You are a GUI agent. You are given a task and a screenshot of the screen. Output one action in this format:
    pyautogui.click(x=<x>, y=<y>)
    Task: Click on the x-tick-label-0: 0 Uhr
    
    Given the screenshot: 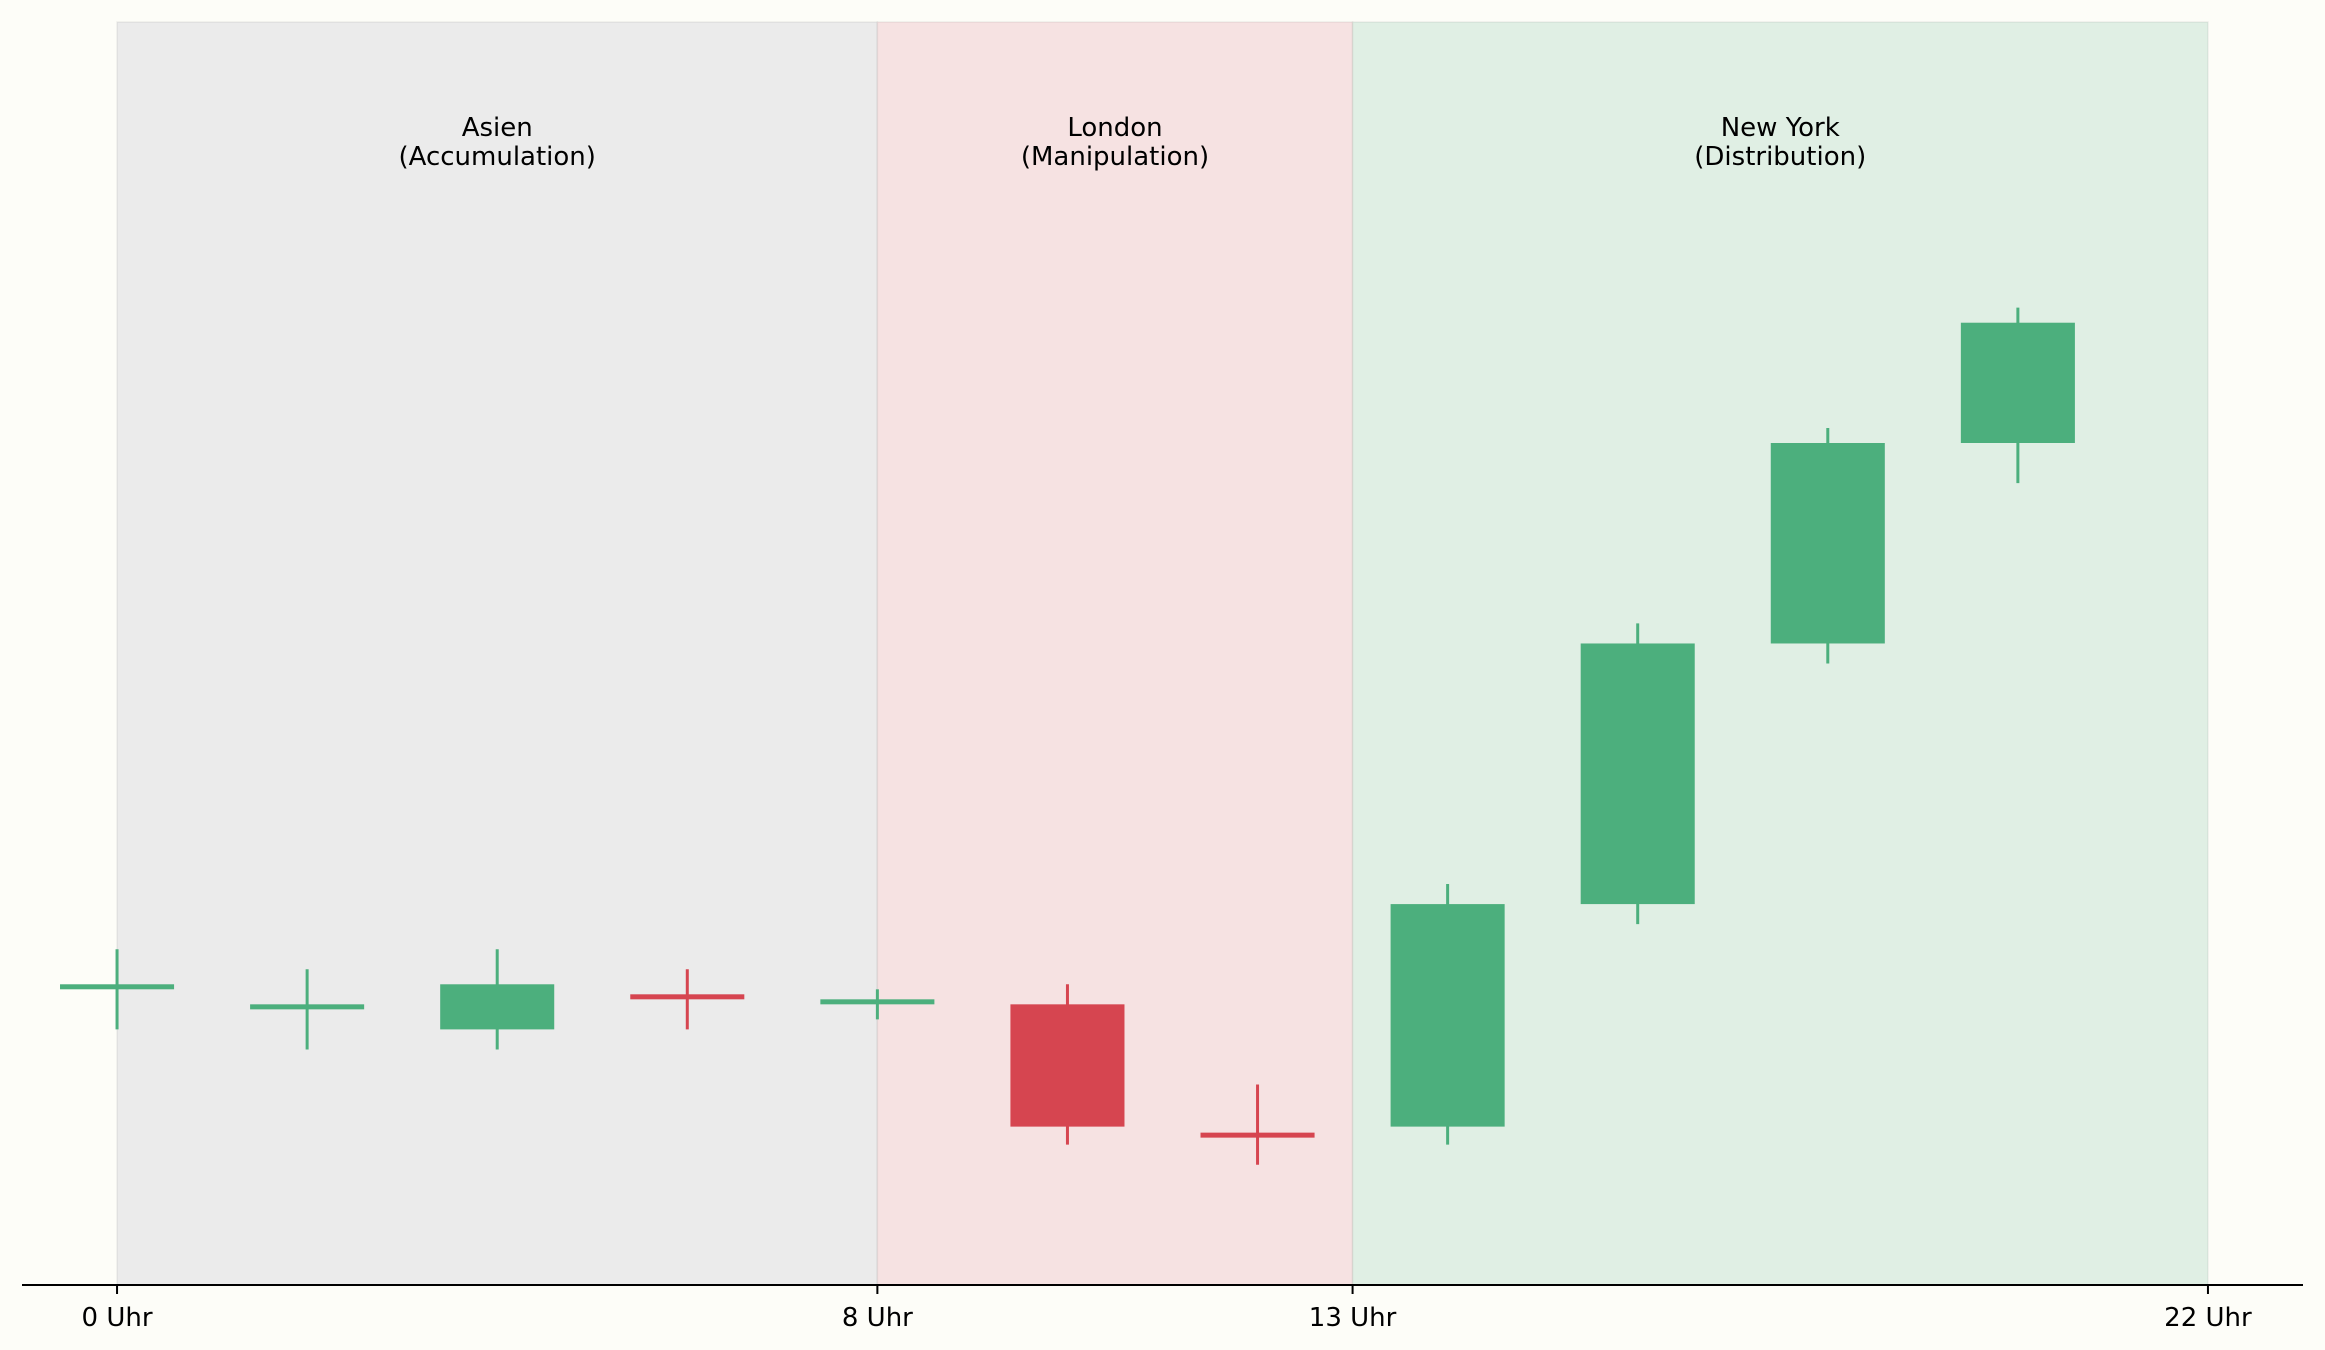 What is the action you would take?
    pyautogui.click(x=117, y=1318)
    